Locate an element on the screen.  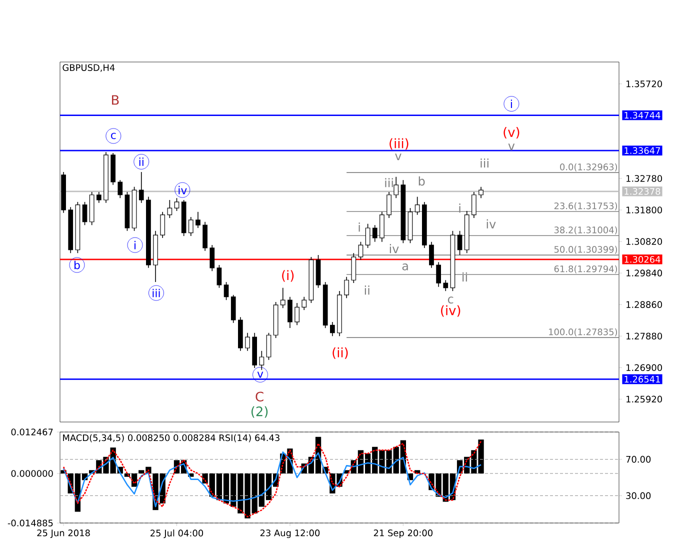
annotation: a is located at coordinates (405, 267).